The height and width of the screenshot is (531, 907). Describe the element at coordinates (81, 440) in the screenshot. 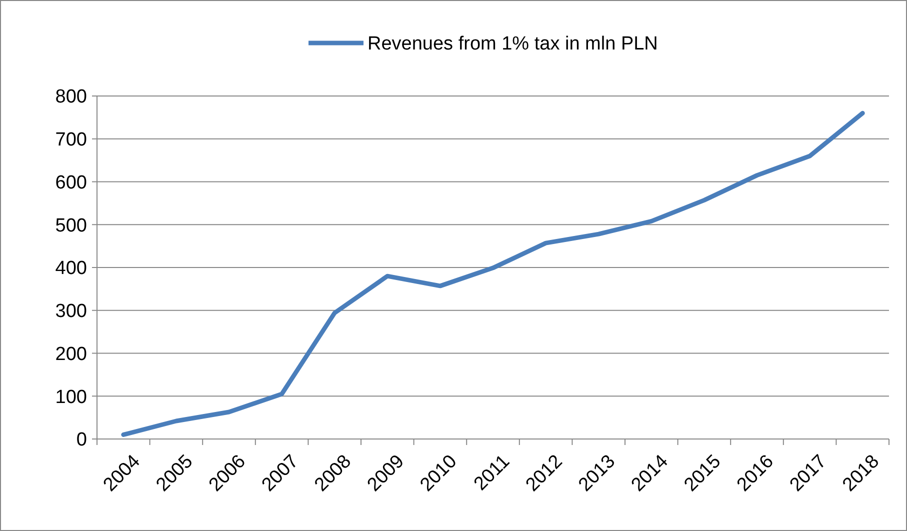

I see `y-tick-label: 0` at that location.